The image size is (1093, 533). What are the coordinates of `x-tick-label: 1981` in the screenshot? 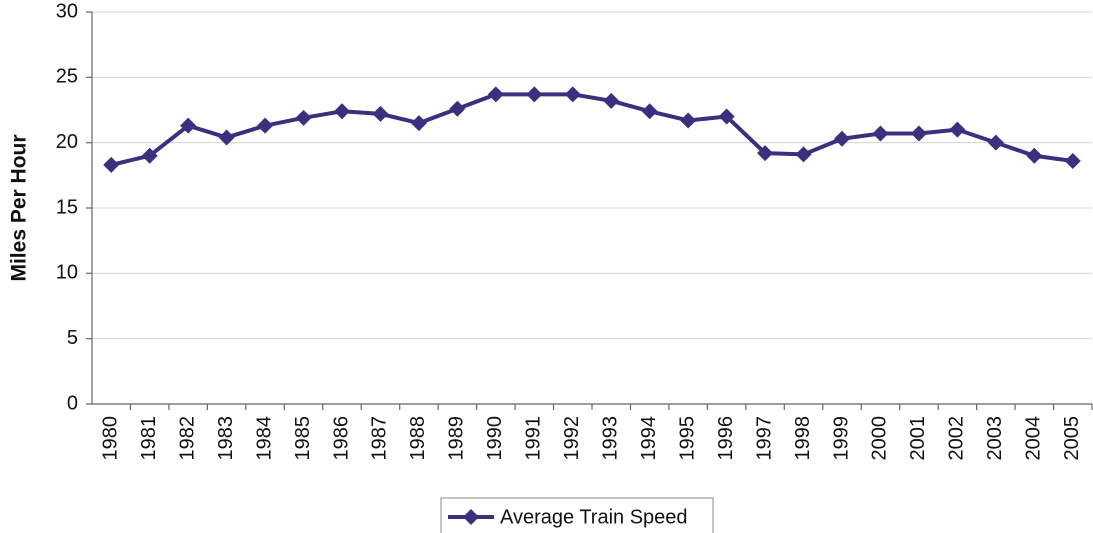 It's located at (149, 438).